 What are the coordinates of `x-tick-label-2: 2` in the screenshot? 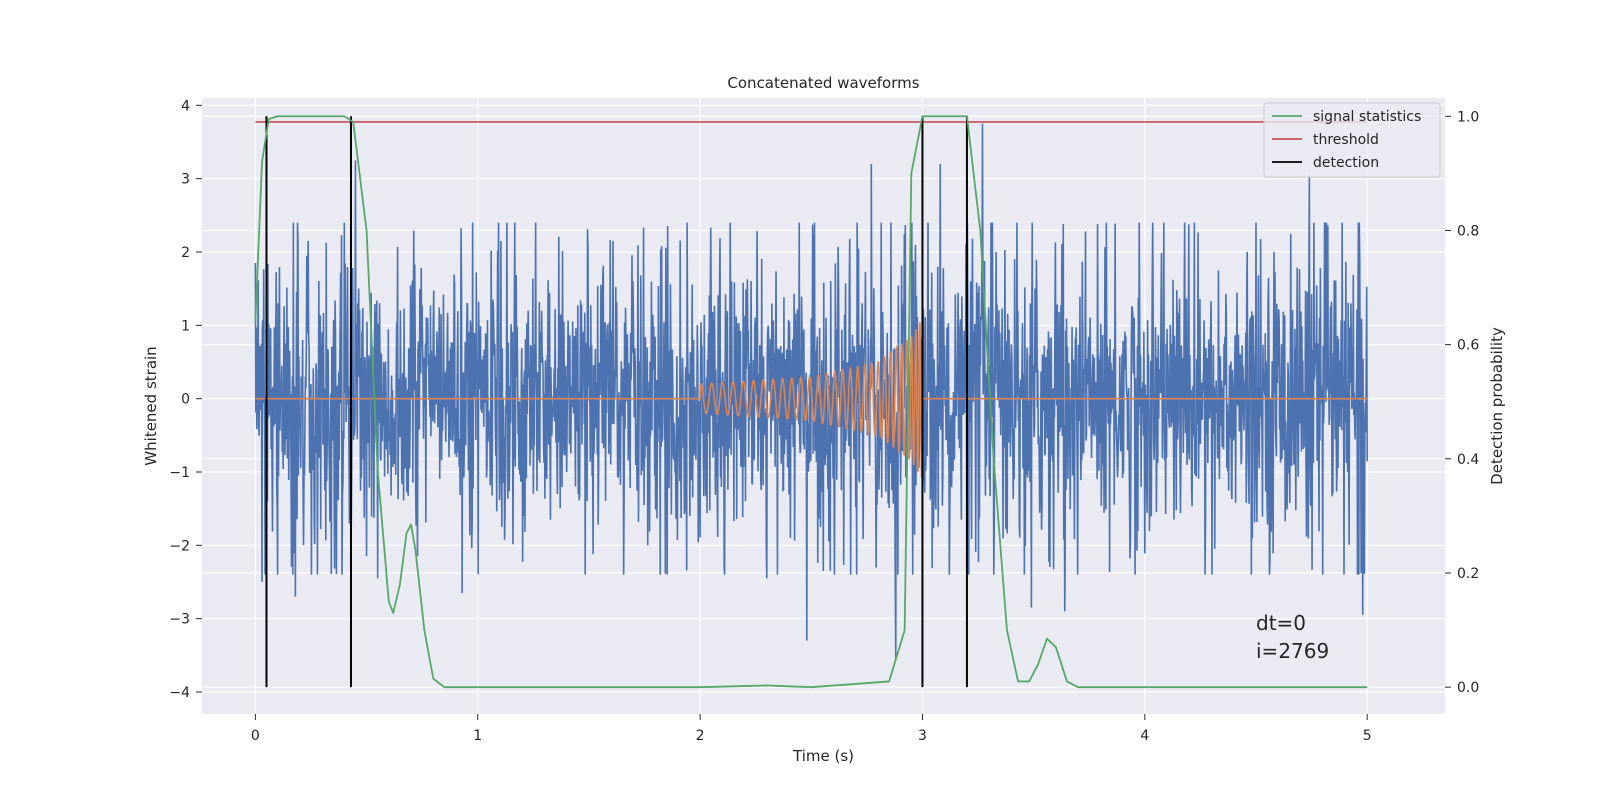 It's located at (700, 736).